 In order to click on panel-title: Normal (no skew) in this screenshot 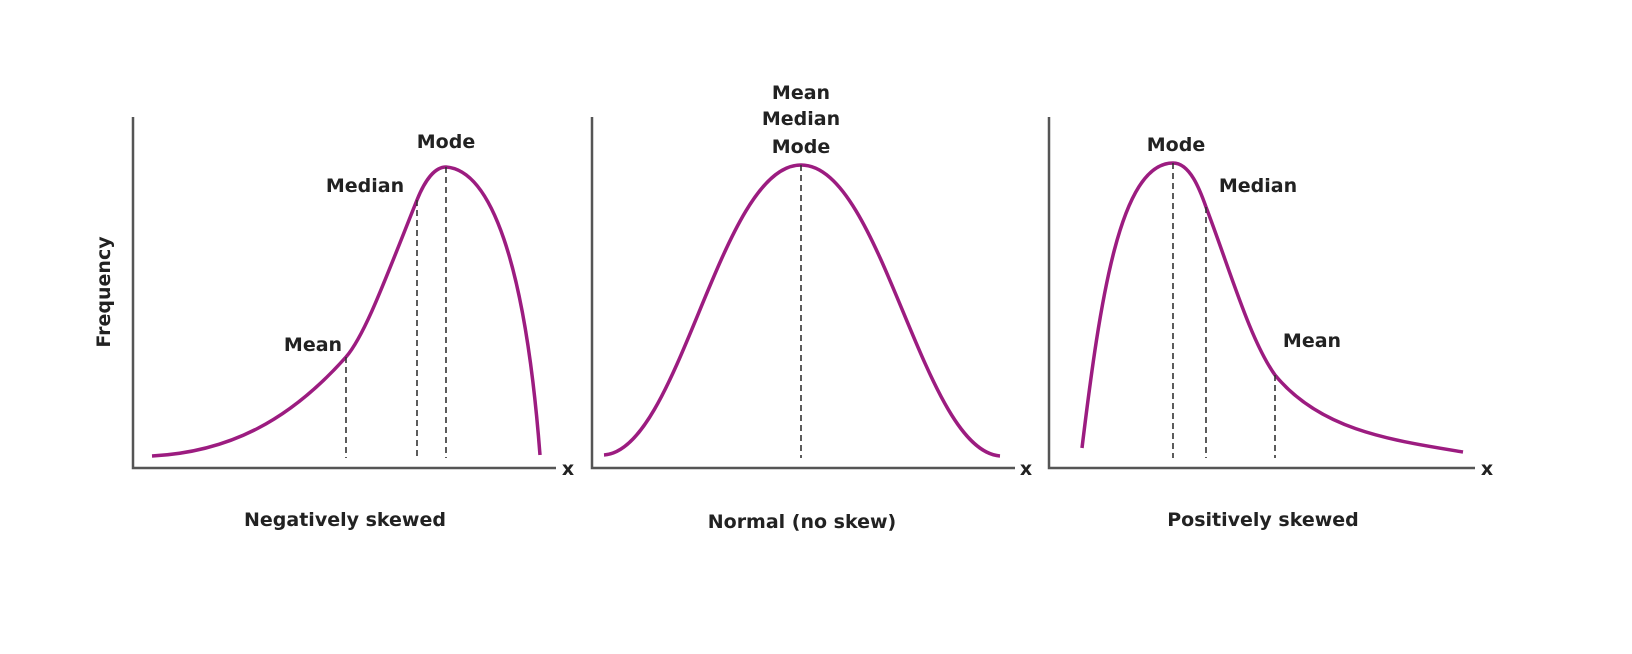, I will do `click(802, 522)`.